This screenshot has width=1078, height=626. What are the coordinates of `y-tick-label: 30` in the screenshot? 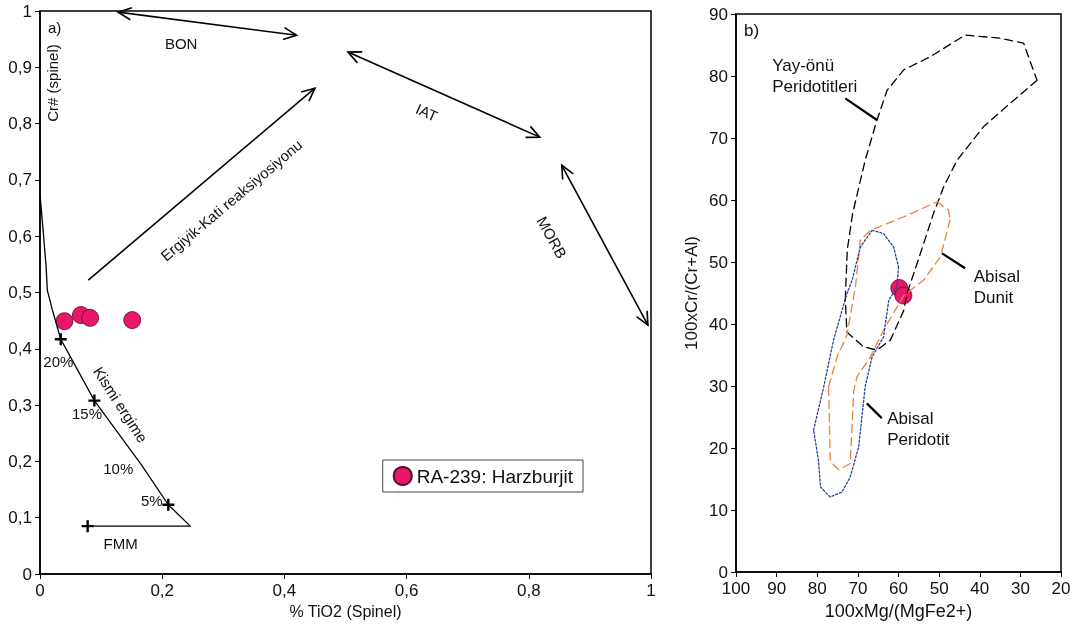 It's located at (718, 386).